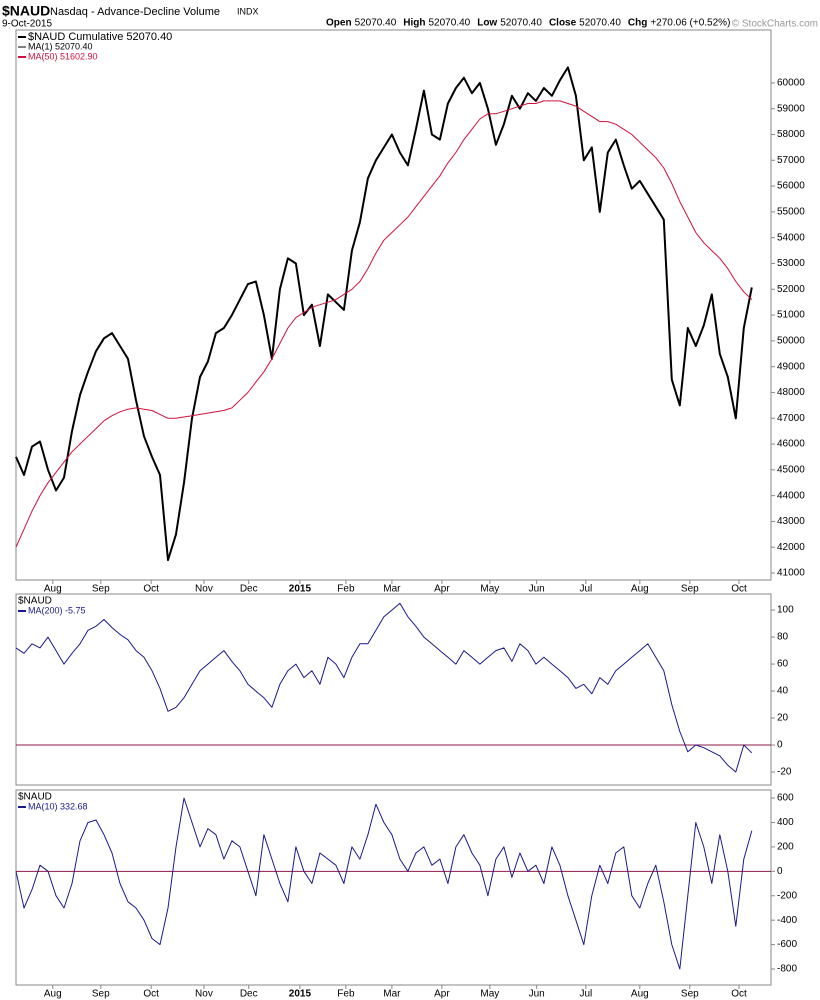 The height and width of the screenshot is (1000, 820). I want to click on y-tick-label: 200, so click(785, 847).